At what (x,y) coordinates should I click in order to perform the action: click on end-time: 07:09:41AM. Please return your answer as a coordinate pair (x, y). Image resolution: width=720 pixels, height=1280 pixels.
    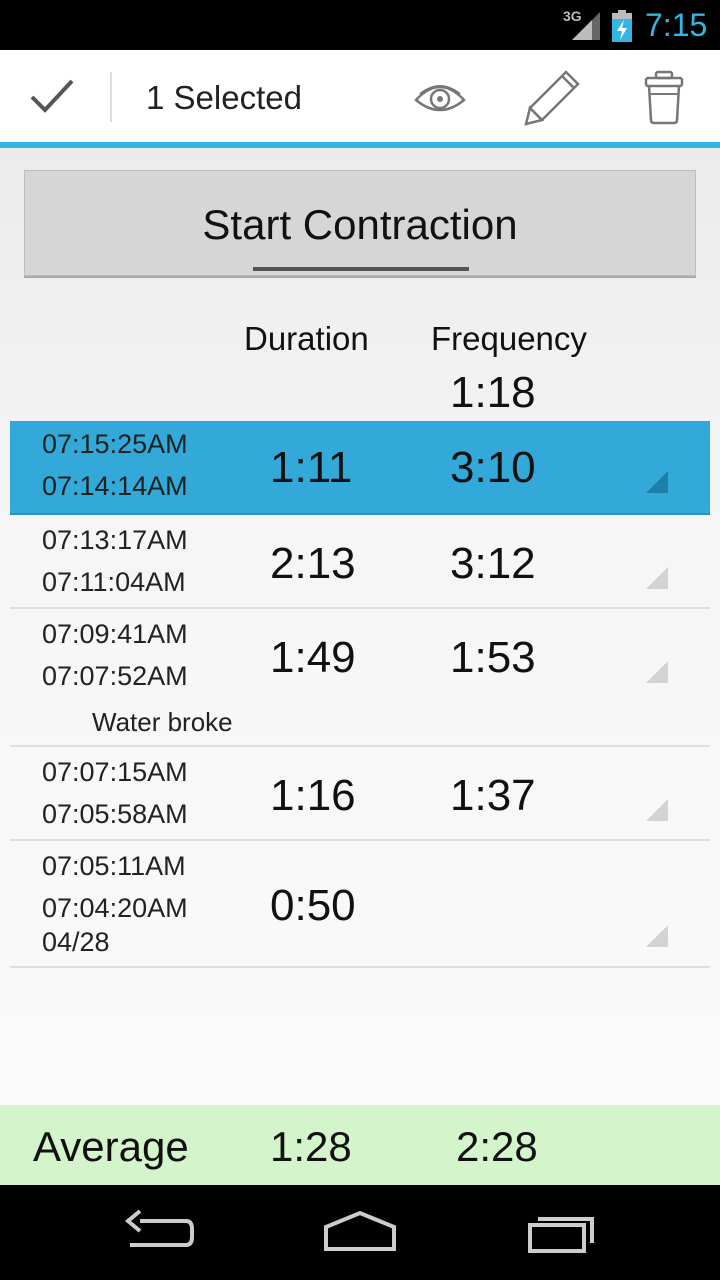
    Looking at the image, I should click on (115, 634).